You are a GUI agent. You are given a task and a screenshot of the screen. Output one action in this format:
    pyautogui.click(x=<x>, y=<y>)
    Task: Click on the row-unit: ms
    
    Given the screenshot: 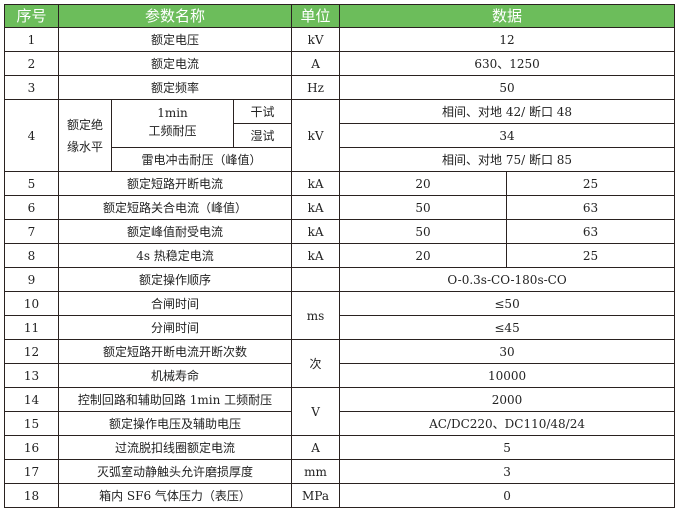 What is the action you would take?
    pyautogui.click(x=316, y=315)
    